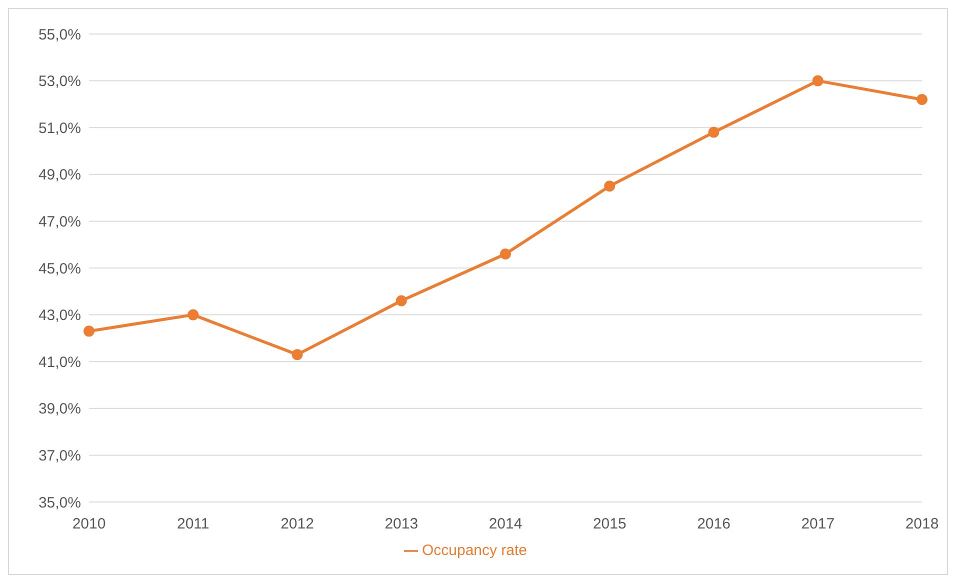  I want to click on x-tick-label: 2013, so click(401, 524).